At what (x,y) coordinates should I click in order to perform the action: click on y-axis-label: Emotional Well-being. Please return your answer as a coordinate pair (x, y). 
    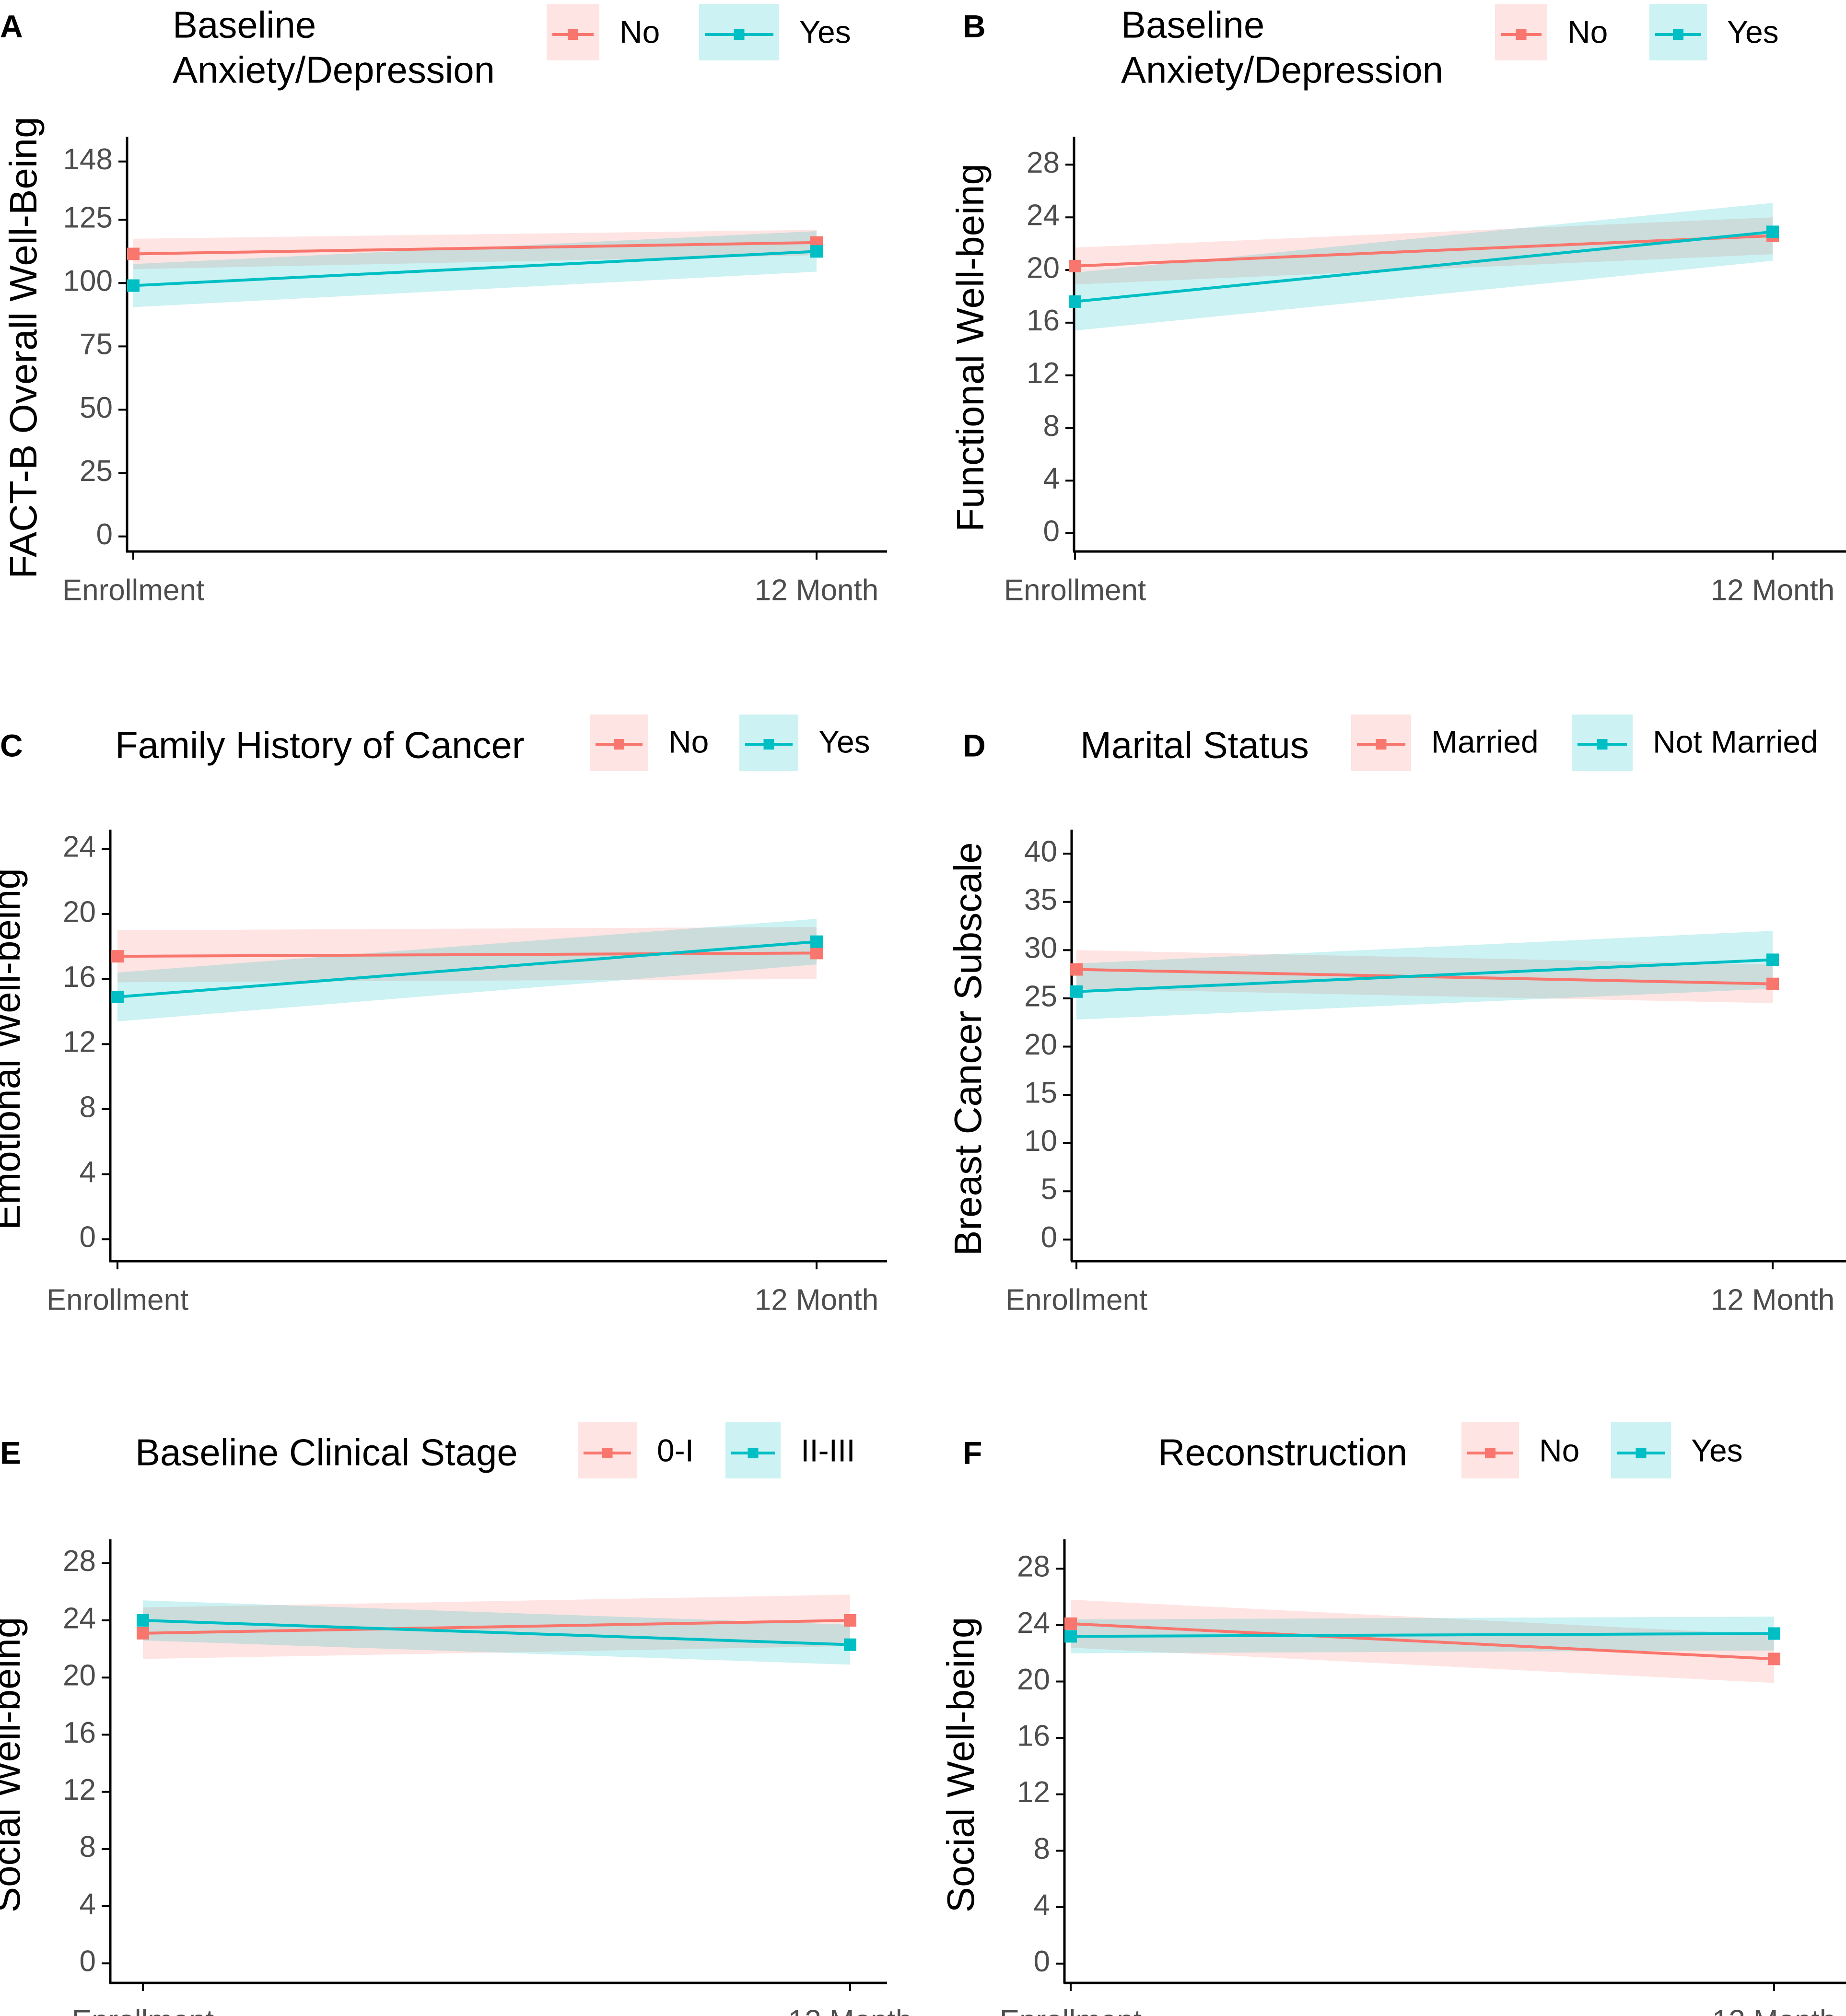
    Looking at the image, I should click on (14, 1049).